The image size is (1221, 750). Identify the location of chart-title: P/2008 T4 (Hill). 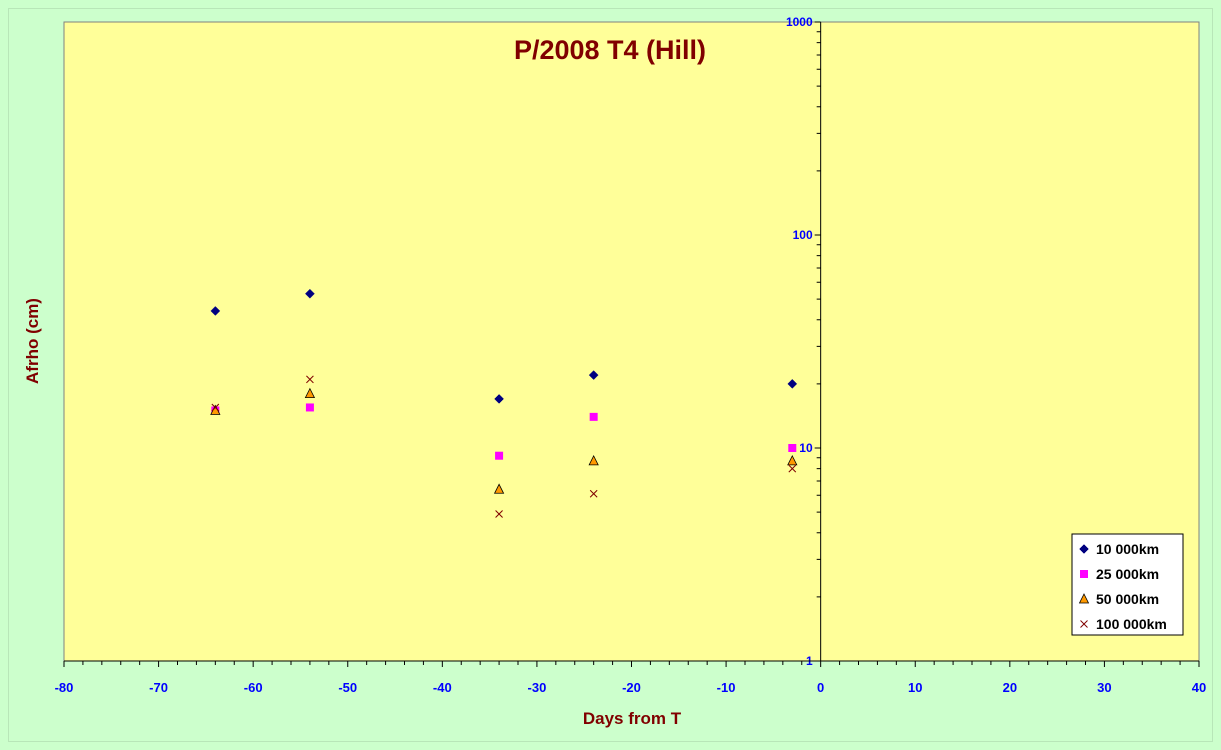
(610, 50).